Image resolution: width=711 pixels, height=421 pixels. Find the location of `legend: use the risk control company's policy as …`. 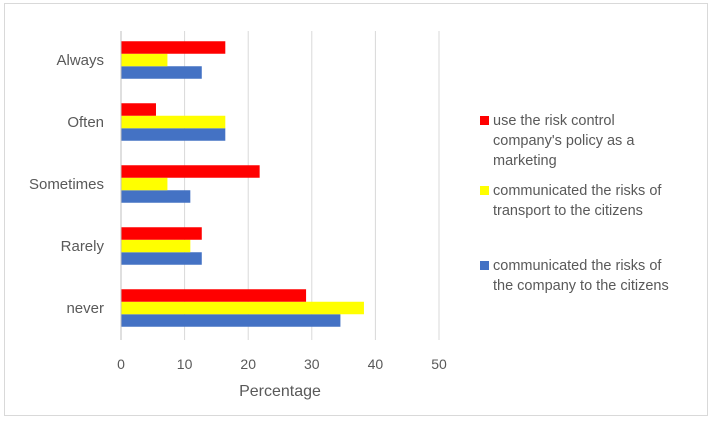

legend: use the risk control company's policy as … is located at coordinates (574, 203).